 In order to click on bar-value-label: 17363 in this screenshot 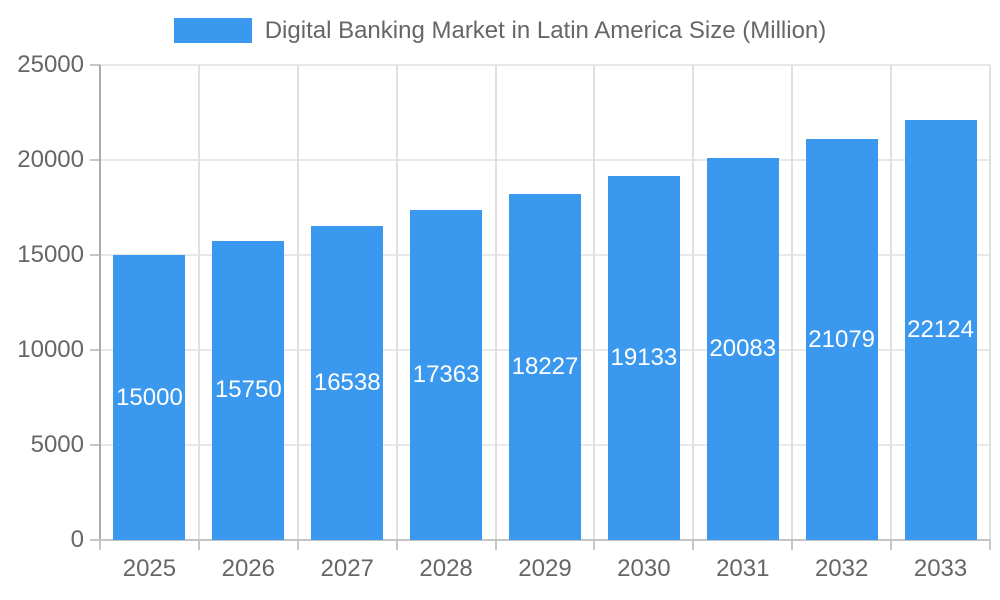, I will do `click(446, 375)`.